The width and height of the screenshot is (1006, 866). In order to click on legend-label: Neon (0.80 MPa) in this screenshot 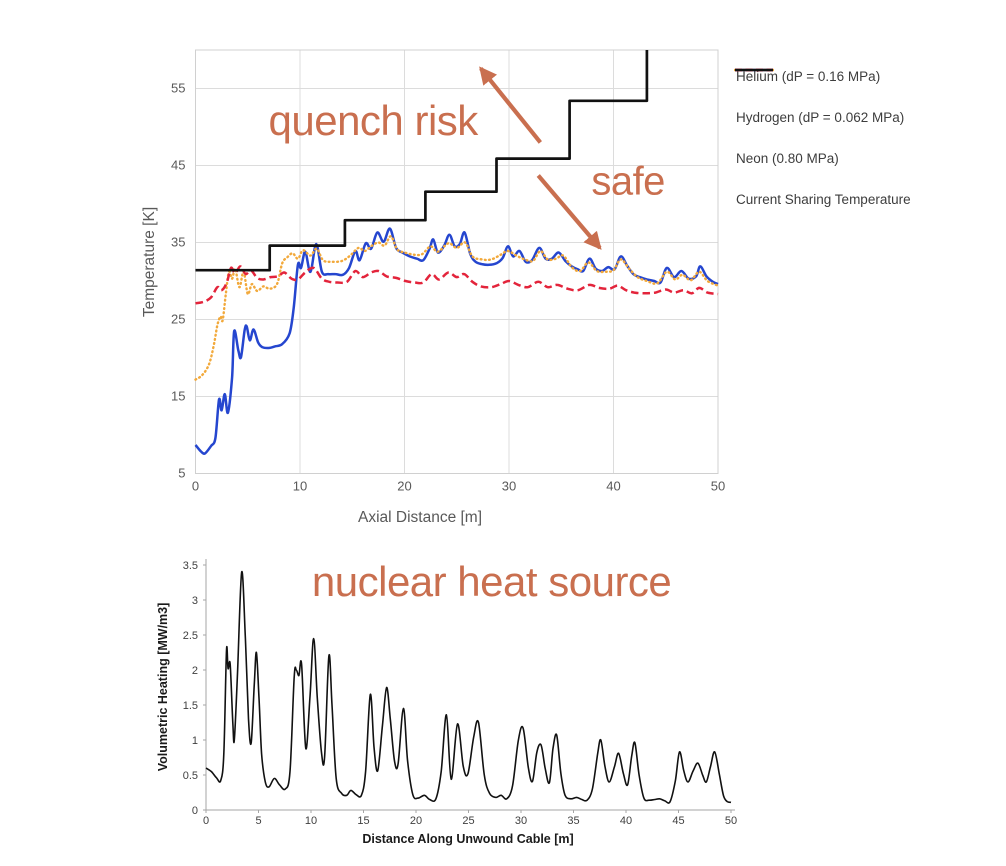, I will do `click(787, 158)`.